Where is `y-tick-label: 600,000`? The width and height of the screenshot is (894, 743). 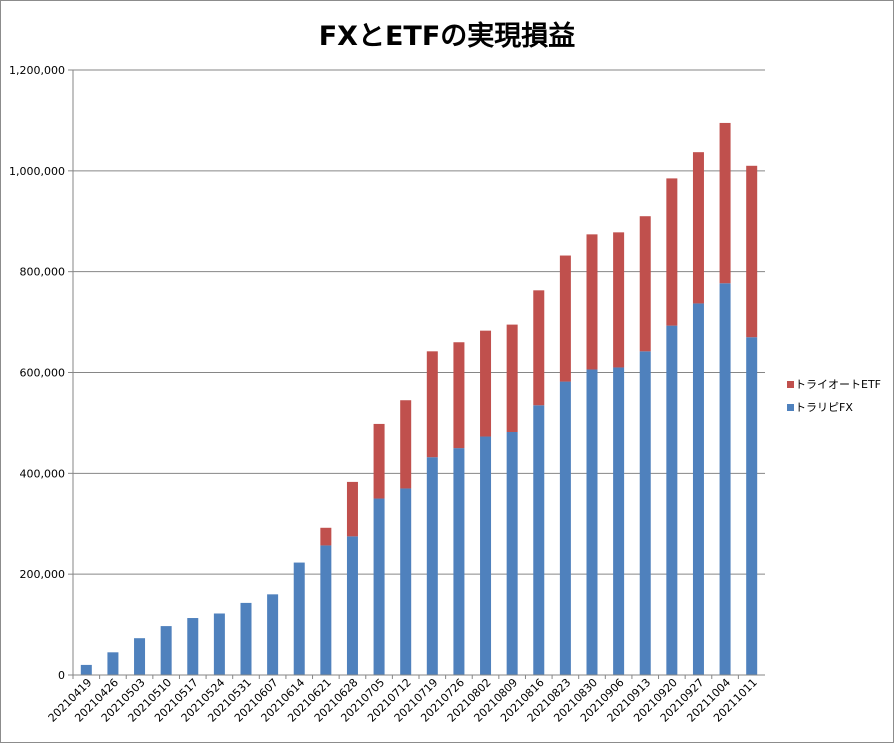 y-tick-label: 600,000 is located at coordinates (43, 373).